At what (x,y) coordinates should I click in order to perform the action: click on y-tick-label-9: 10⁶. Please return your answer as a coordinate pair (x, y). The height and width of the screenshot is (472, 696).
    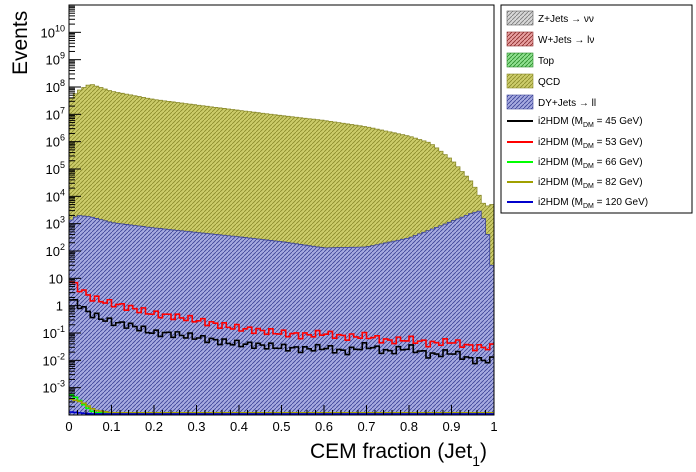
    Looking at the image, I should click on (55, 141).